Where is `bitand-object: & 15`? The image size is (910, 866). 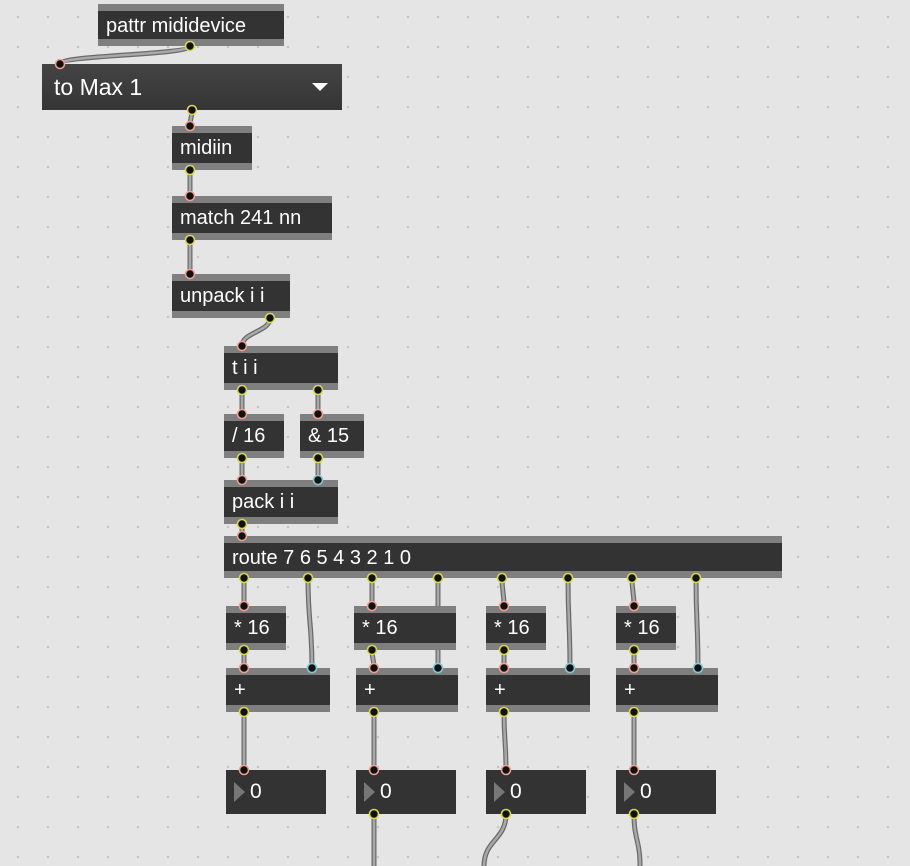 bitand-object: & 15 is located at coordinates (332, 436).